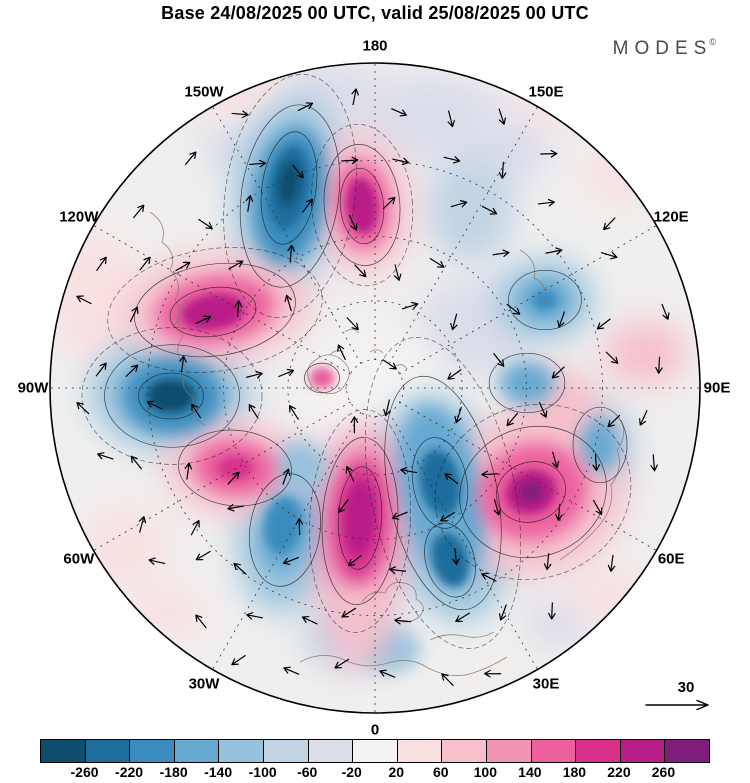 Image resolution: width=750 pixels, height=783 pixels. I want to click on modes-logo-text: MODES, so click(662, 48).